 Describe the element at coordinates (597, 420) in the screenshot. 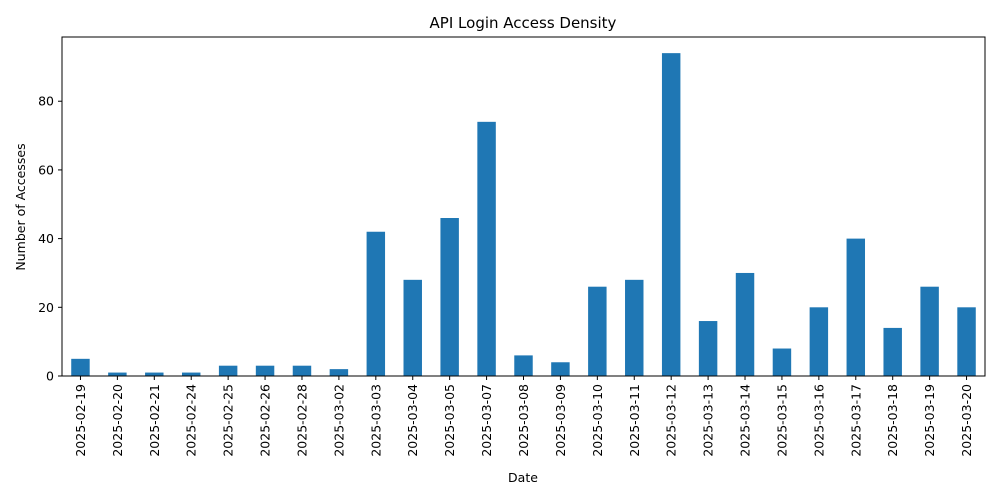

I see `x-tick-label: 2025-03-10` at that location.